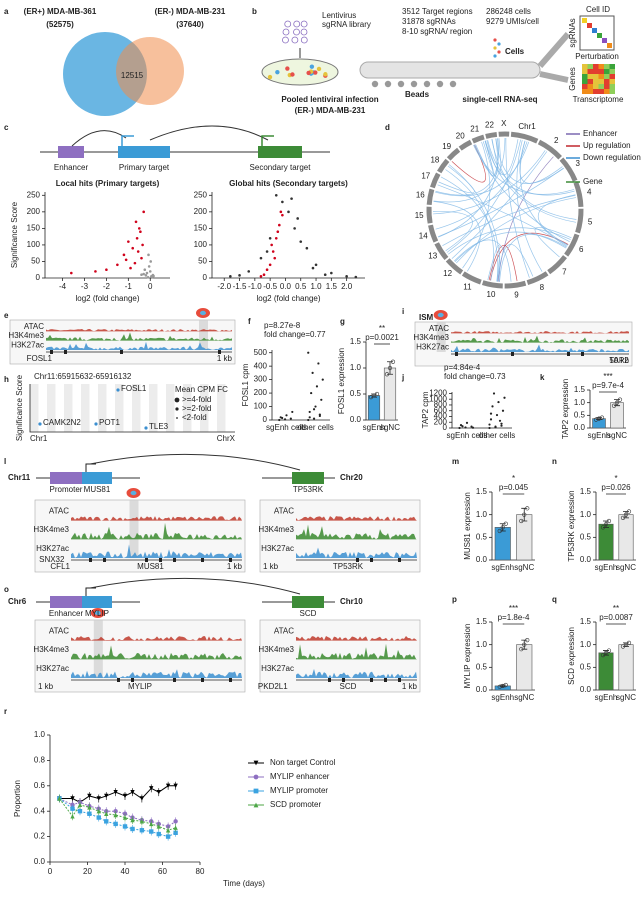 The width and height of the screenshot is (643, 900). Describe the element at coordinates (597, 33) in the screenshot. I see `heat-frame` at that location.